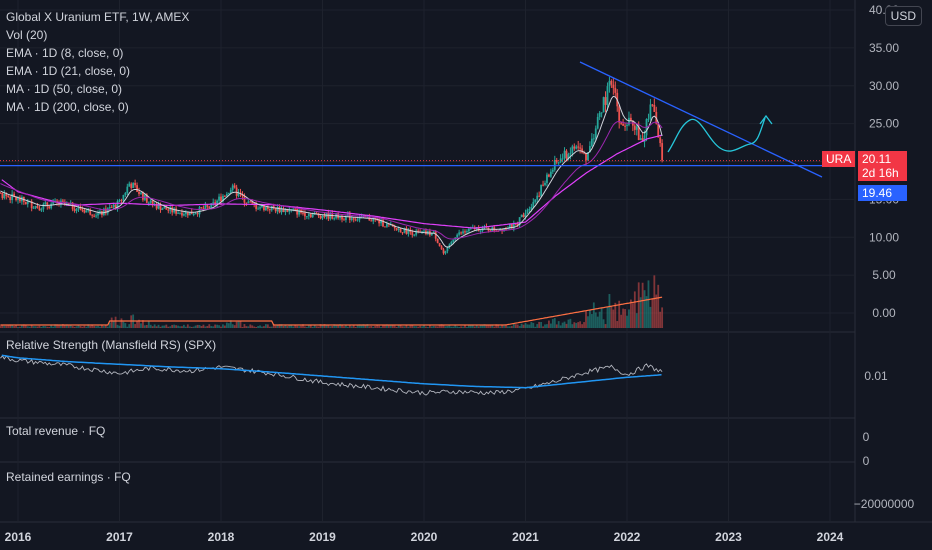 This screenshot has width=932, height=550. What do you see at coordinates (98, 17) in the screenshot?
I see `symbol-title: Global X Uranium ETF, 1W, AMEX` at bounding box center [98, 17].